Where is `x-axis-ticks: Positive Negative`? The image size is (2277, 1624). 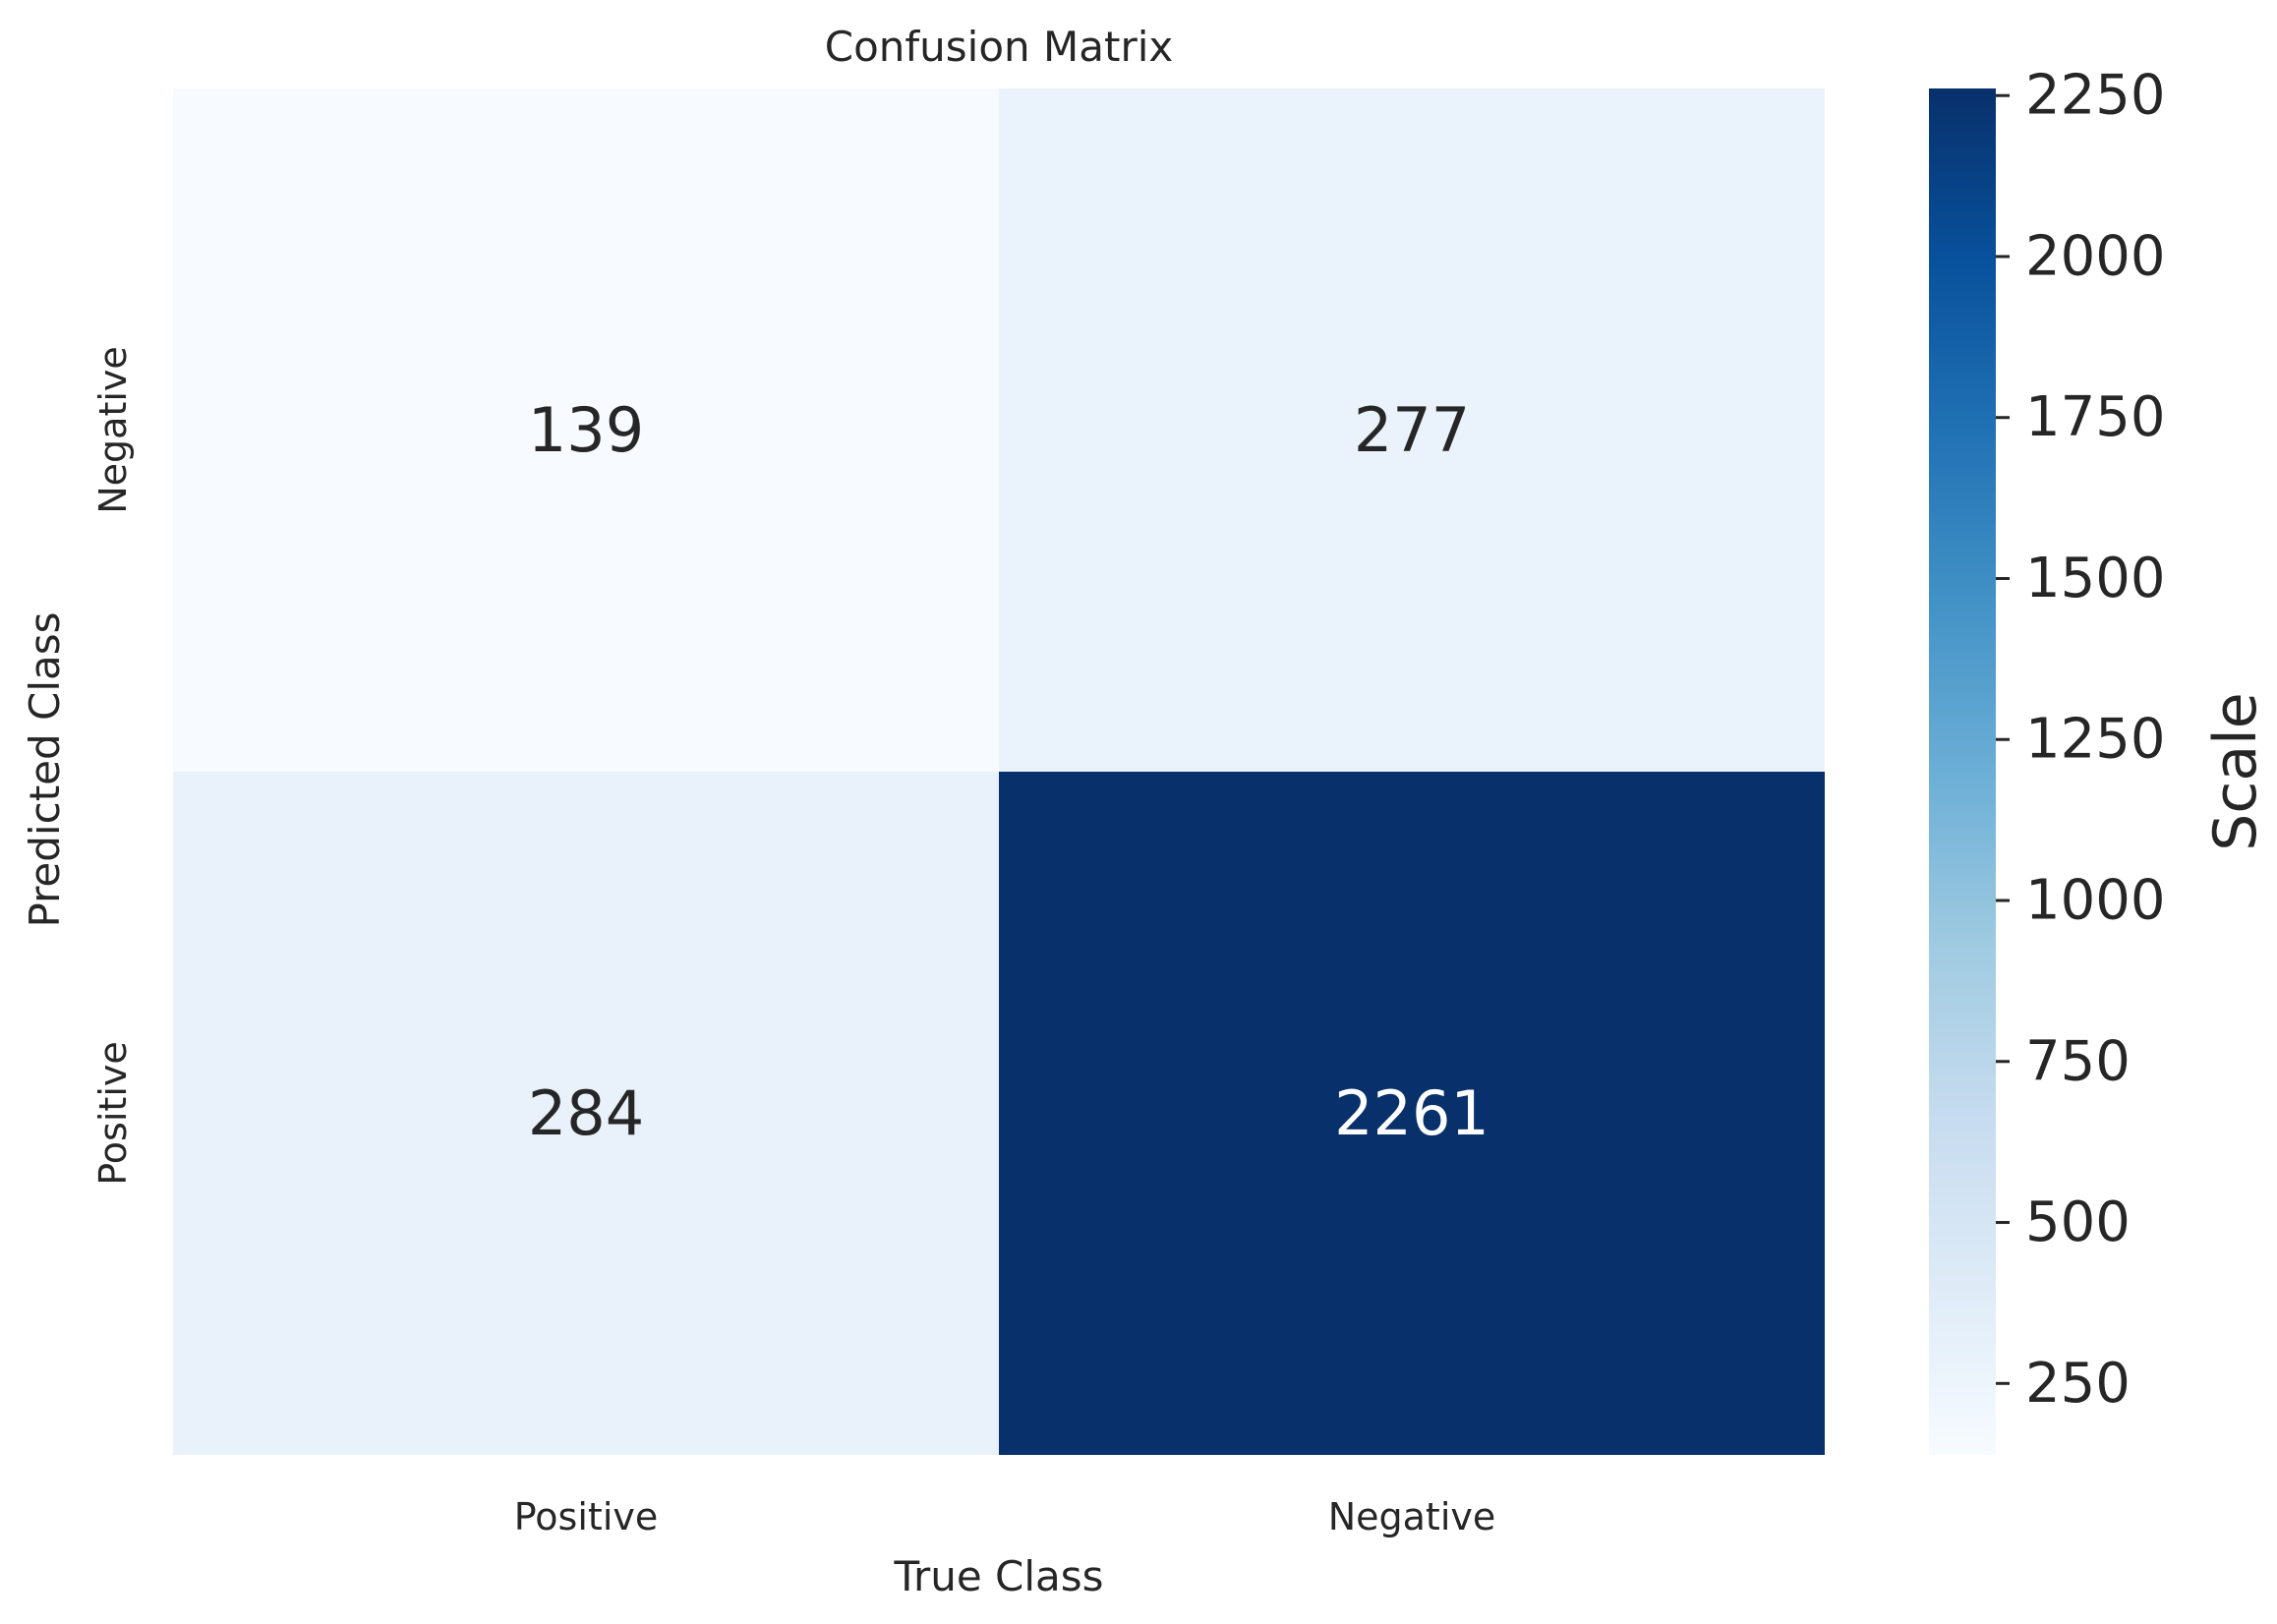 x-axis-ticks: Positive Negative is located at coordinates (1005, 1516).